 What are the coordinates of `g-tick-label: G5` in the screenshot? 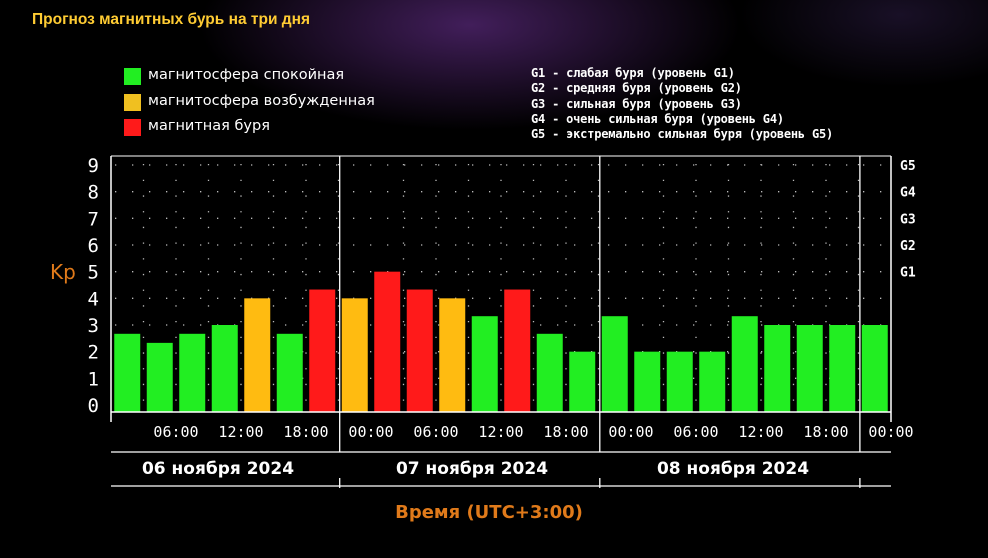 It's located at (908, 166).